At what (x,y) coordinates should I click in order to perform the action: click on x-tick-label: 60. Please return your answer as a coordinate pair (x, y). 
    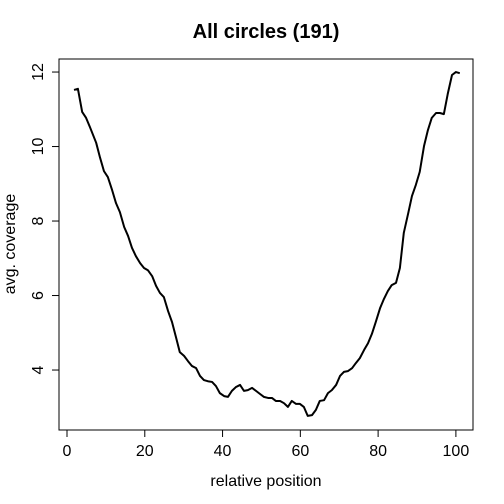
    Looking at the image, I should click on (300, 451).